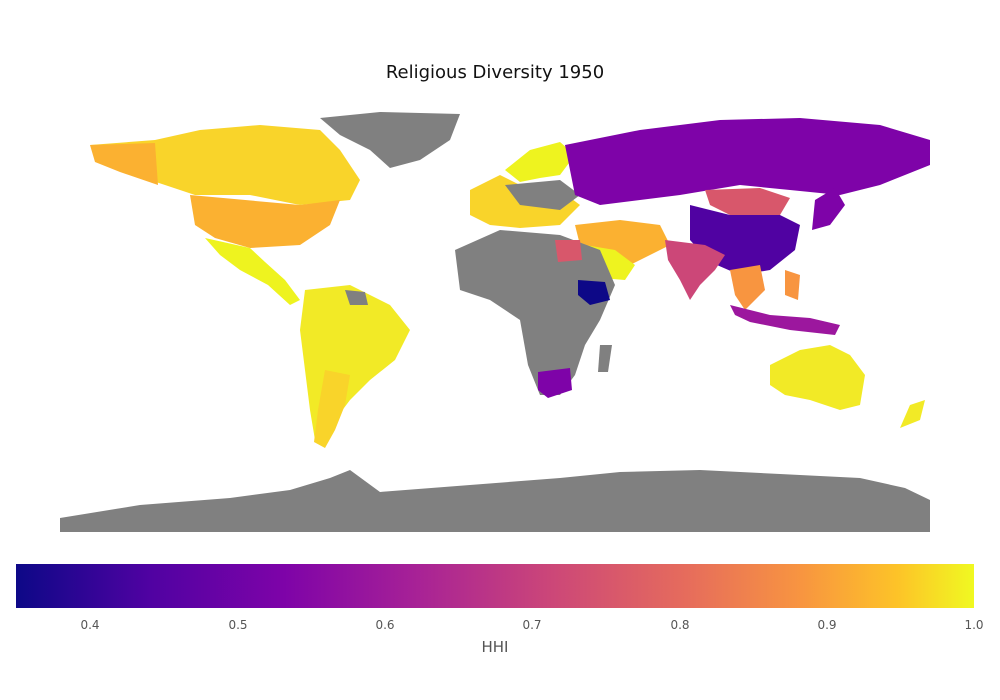 The image size is (1000, 700). Describe the element at coordinates (747, 287) in the screenshot. I see `southeast-asia-region` at that location.